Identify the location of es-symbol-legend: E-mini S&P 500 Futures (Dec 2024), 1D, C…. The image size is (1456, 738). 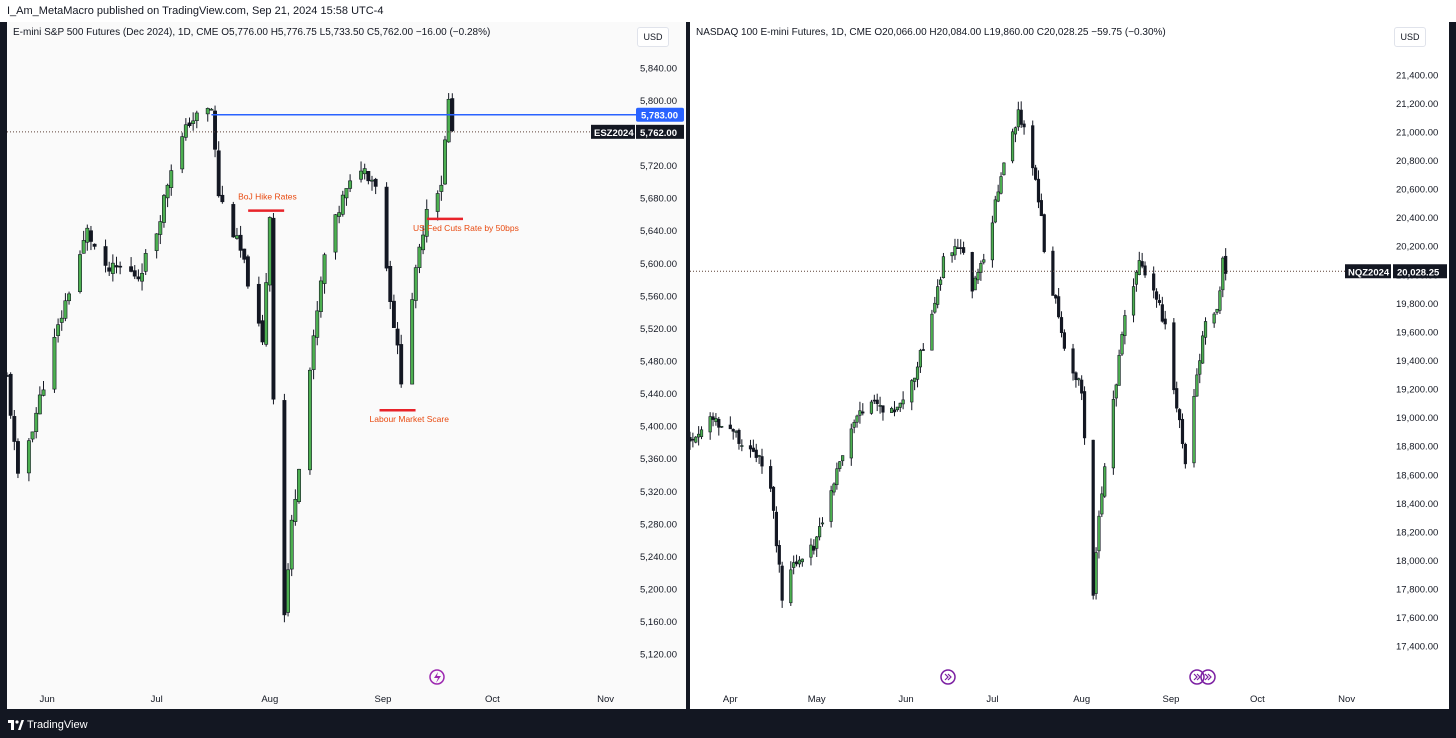
(252, 32).